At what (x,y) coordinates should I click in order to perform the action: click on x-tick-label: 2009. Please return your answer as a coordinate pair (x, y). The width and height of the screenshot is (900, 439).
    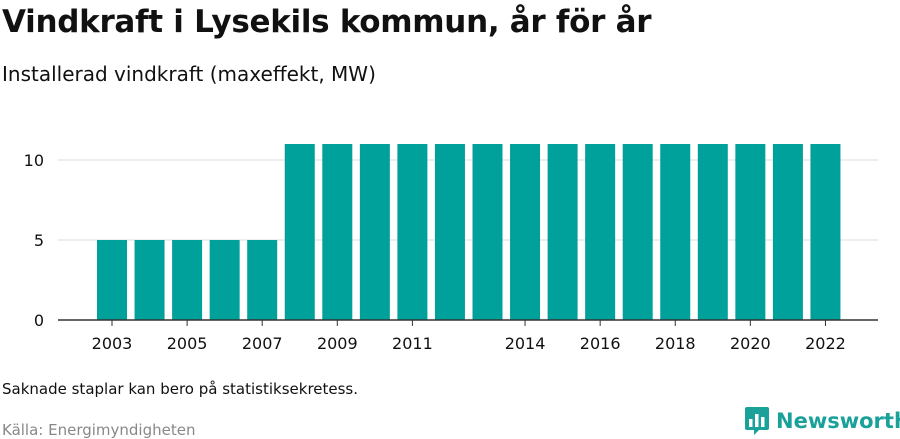
    Looking at the image, I should click on (337, 343).